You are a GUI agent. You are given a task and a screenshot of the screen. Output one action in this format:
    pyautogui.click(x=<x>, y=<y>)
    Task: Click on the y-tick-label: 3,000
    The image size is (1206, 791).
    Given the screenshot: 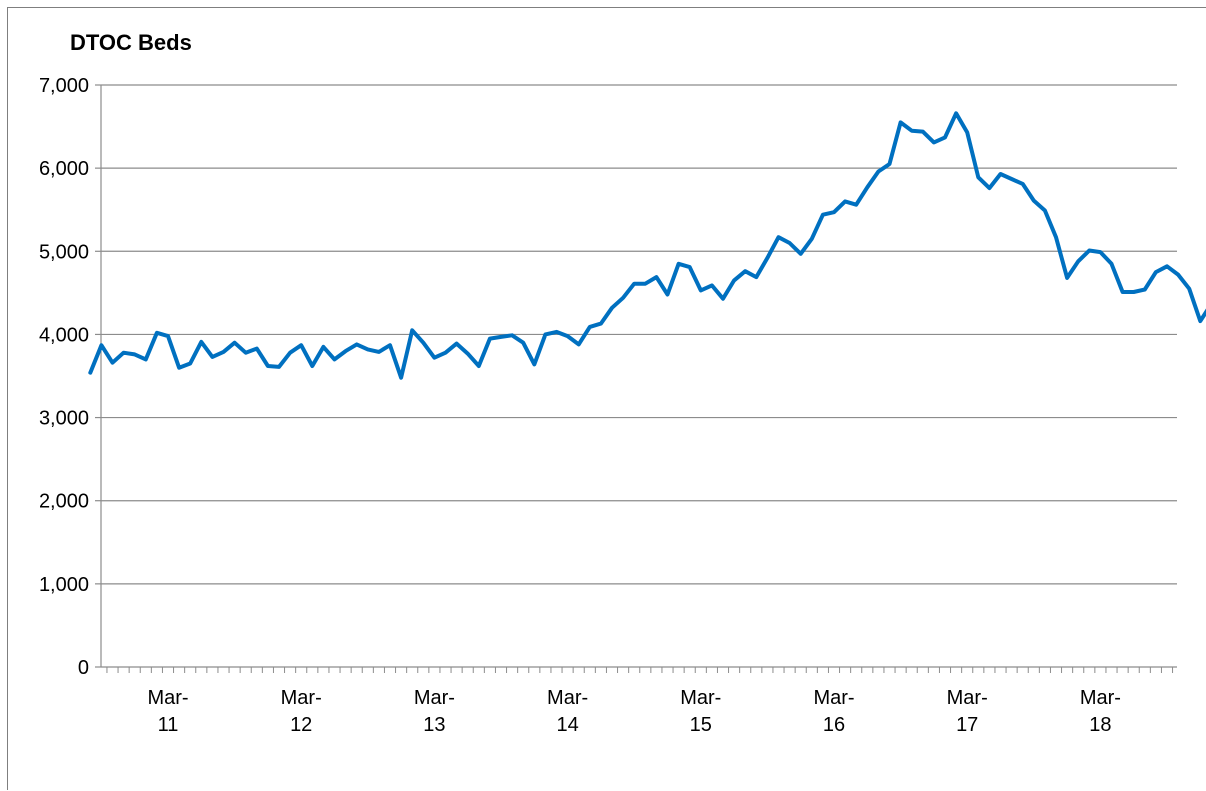 What is the action you would take?
    pyautogui.click(x=64, y=419)
    